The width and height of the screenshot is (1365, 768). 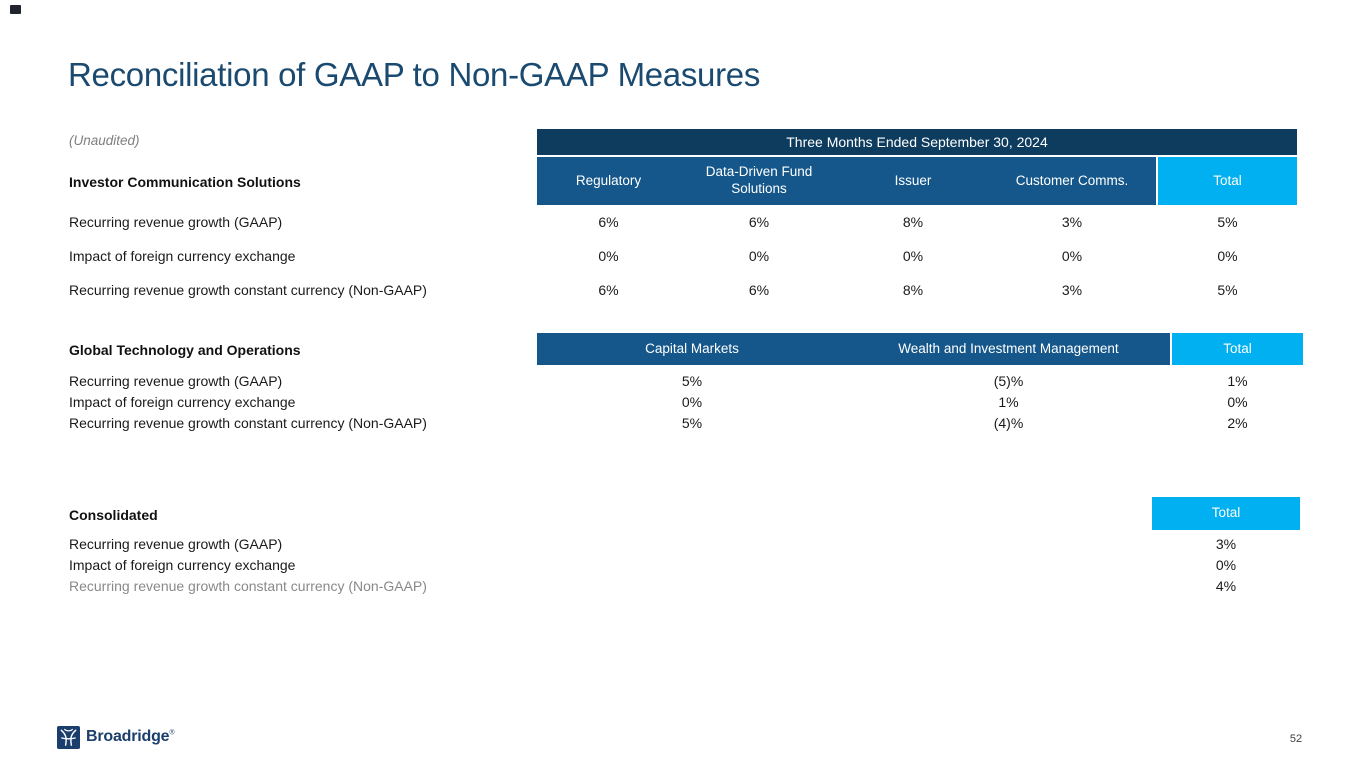 What do you see at coordinates (920, 422) in the screenshot?
I see `row-values: 5% (4)% 2%` at bounding box center [920, 422].